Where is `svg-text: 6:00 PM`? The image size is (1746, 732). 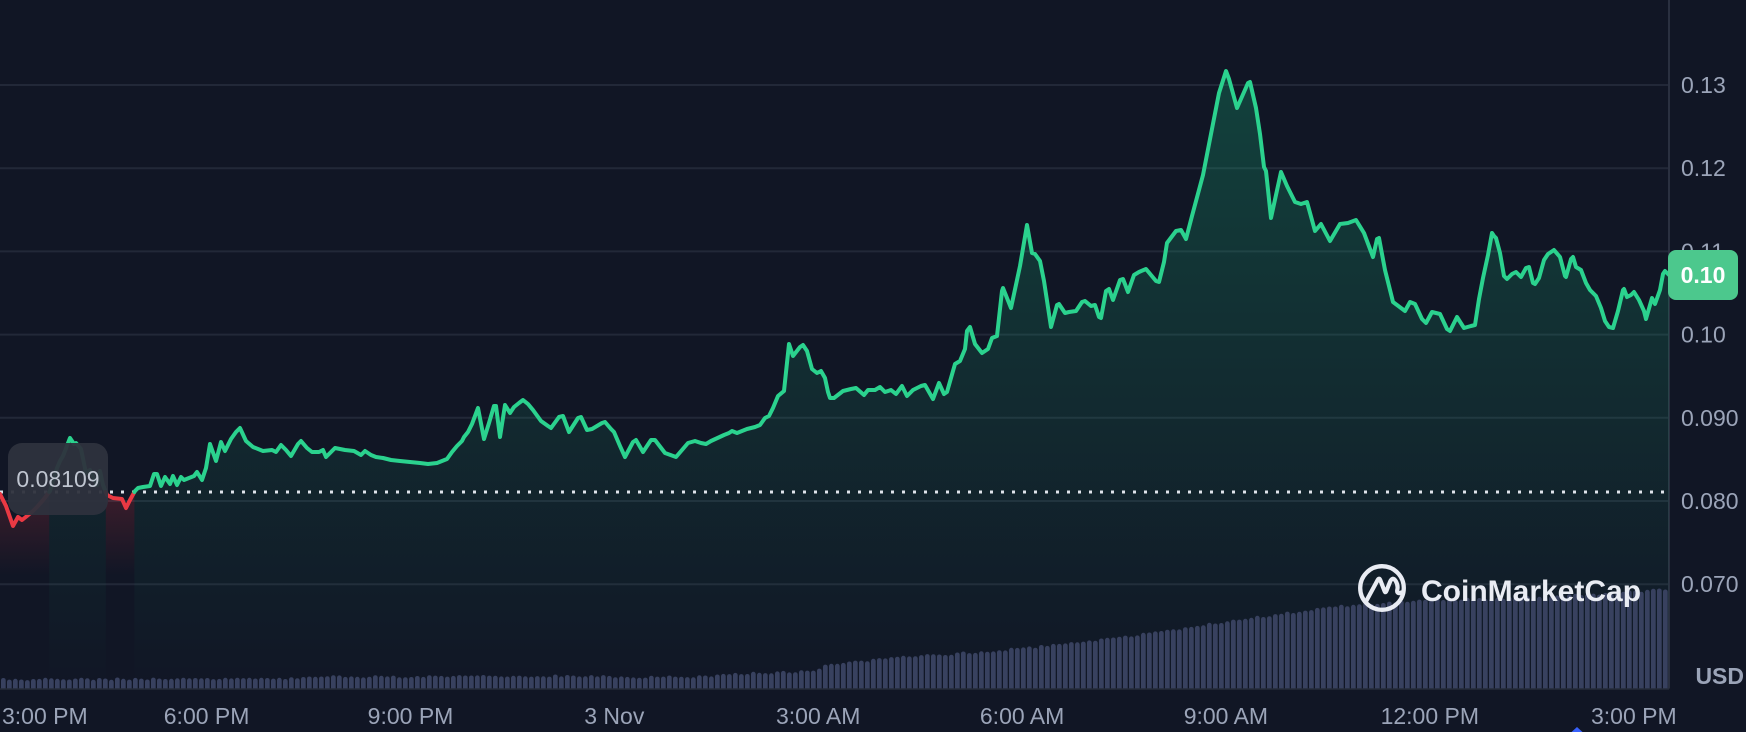 svg-text: 6:00 PM is located at coordinates (207, 716).